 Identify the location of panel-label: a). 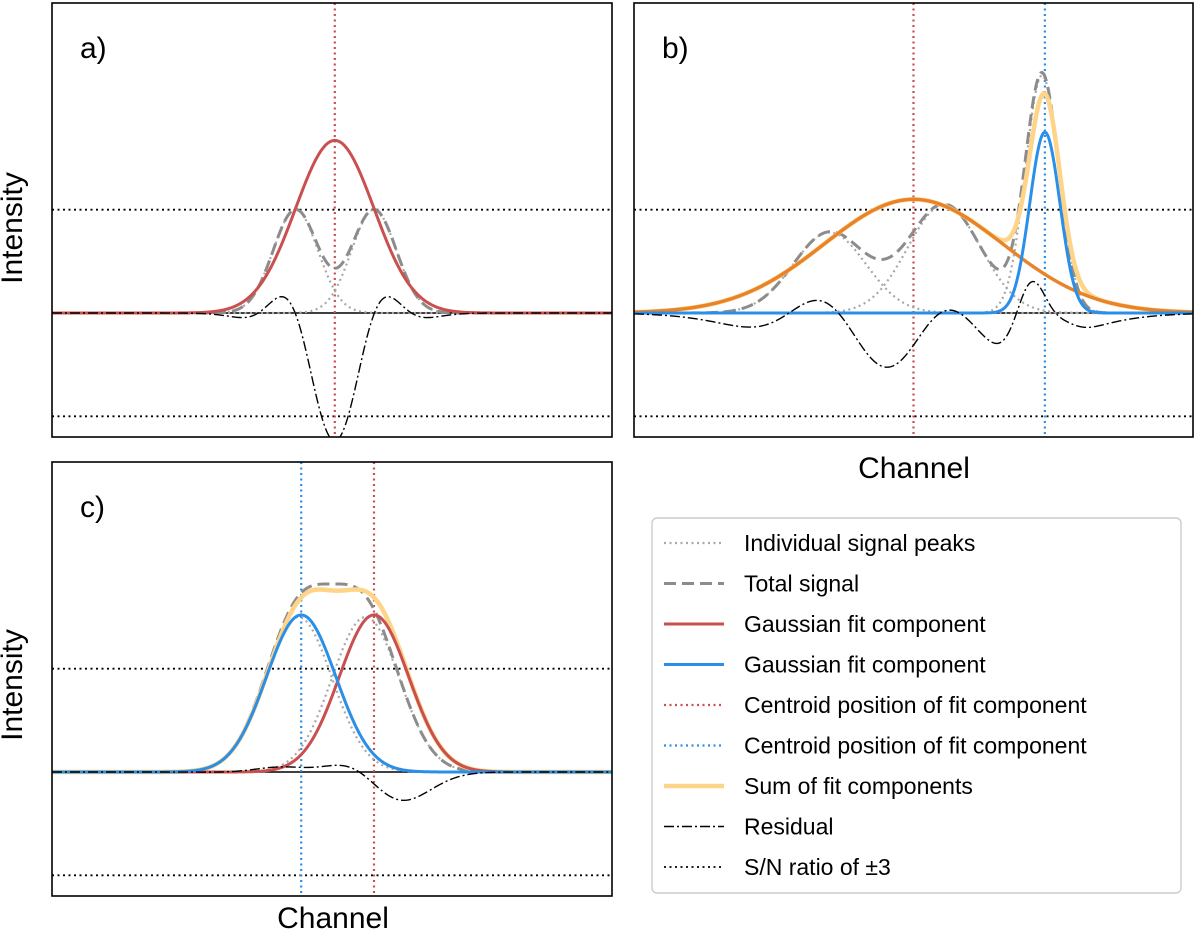
(93, 48).